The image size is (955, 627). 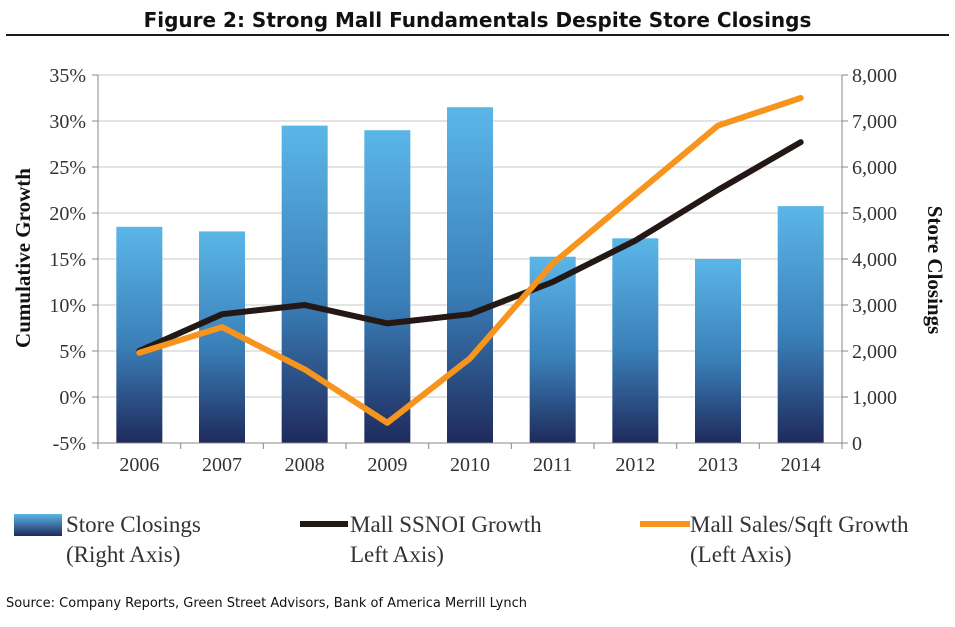 I want to click on x-tick-label-2009: 2009, so click(x=387, y=465).